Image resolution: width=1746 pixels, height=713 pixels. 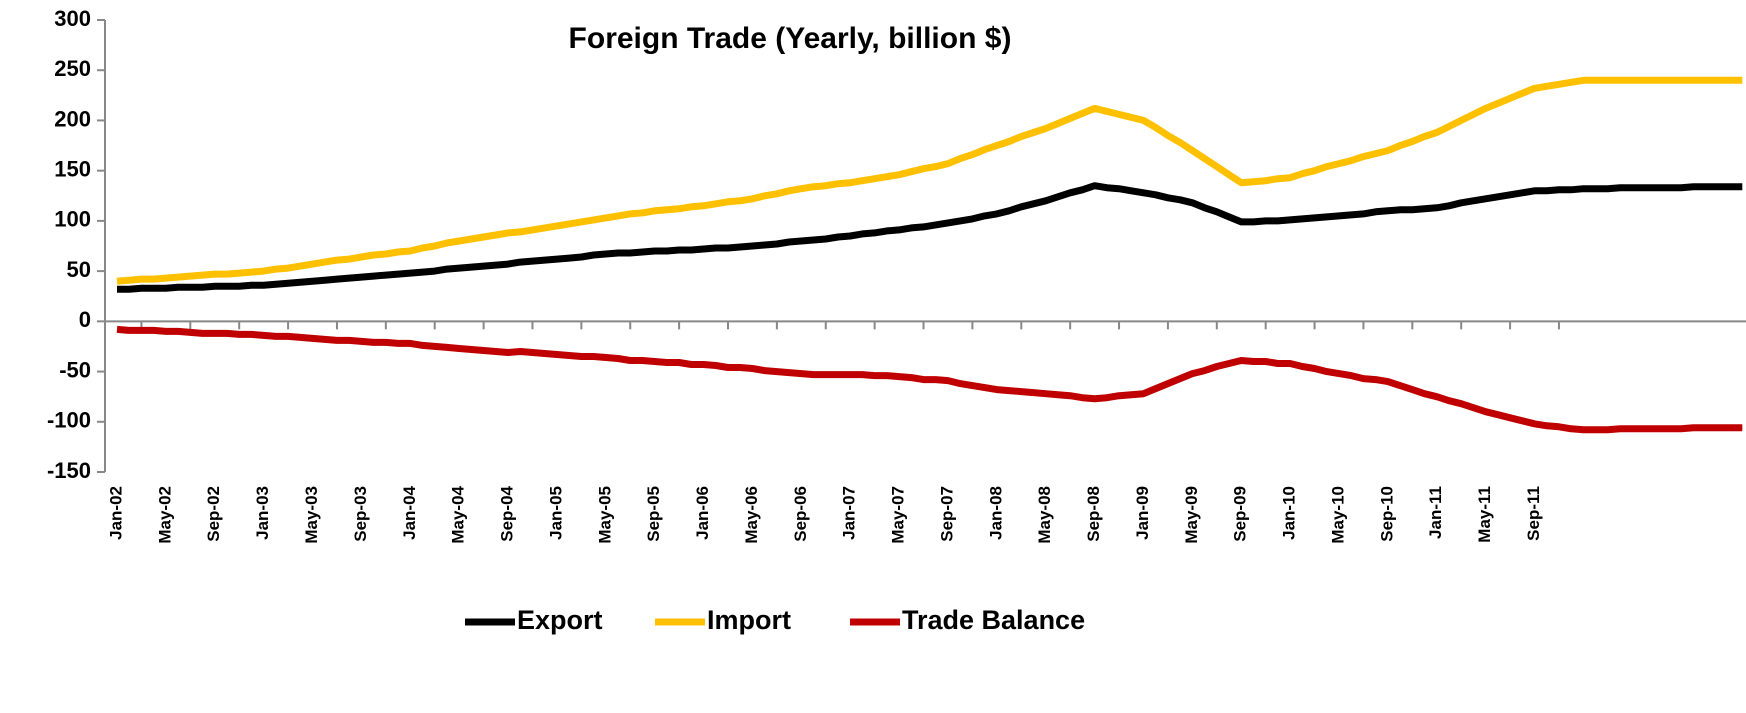 What do you see at coordinates (1289, 513) in the screenshot?
I see `x-tick-label: Jan-10` at bounding box center [1289, 513].